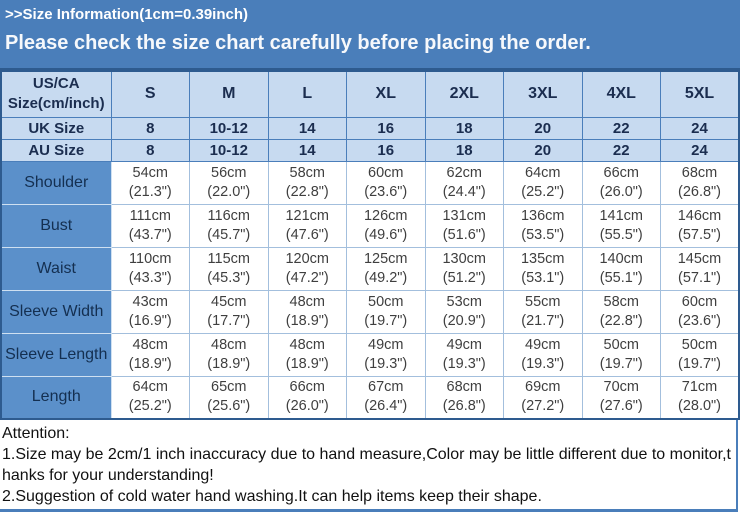 This screenshot has width=740, height=513. I want to click on row-label: Sleeve Width, so click(56, 311).